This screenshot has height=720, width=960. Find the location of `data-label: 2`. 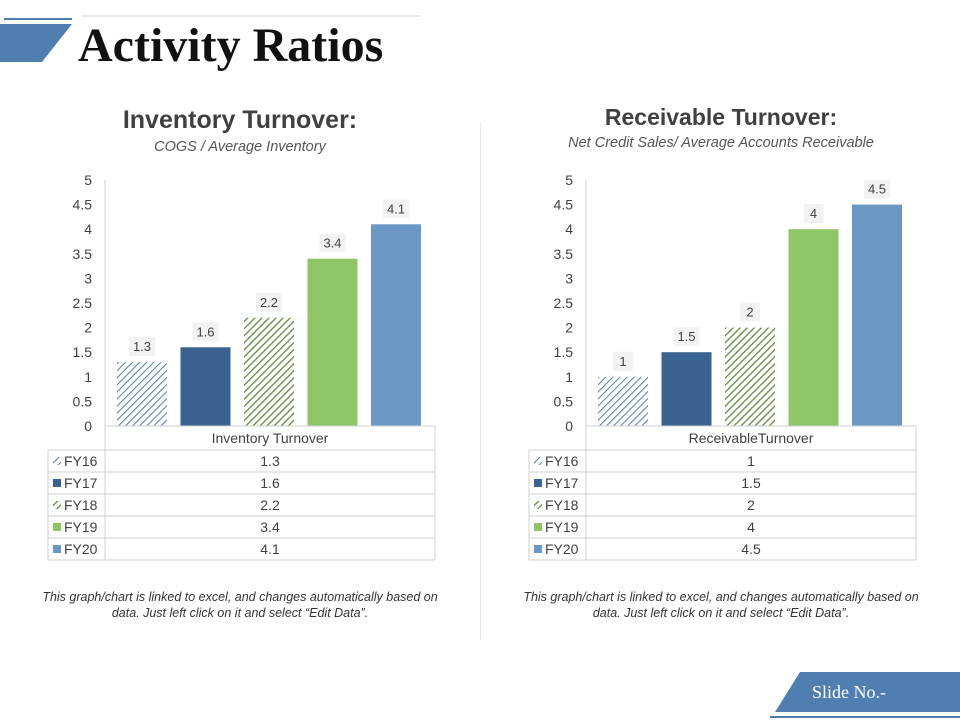

data-label: 2 is located at coordinates (749, 312).